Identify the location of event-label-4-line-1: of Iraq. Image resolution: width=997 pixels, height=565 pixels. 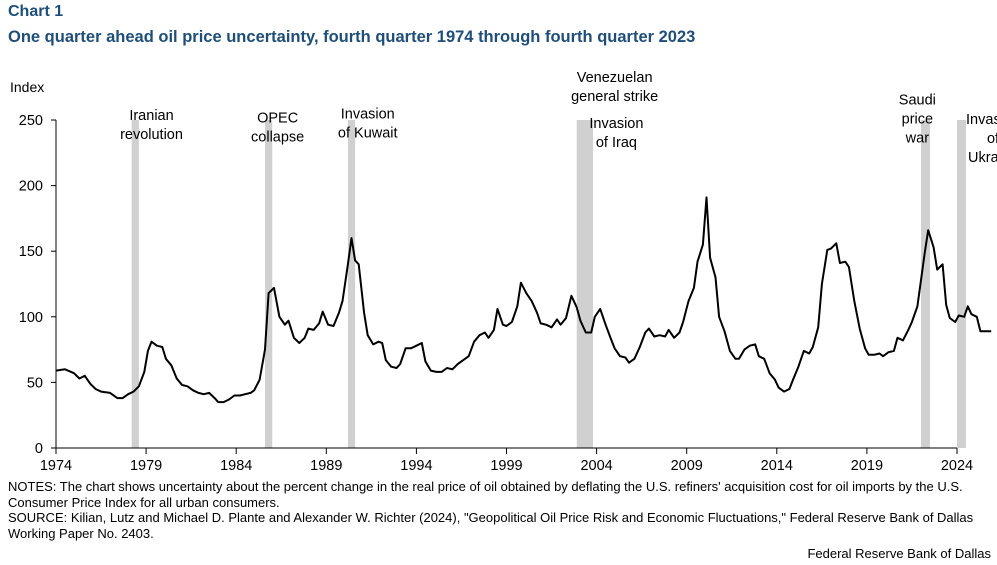
(616, 143).